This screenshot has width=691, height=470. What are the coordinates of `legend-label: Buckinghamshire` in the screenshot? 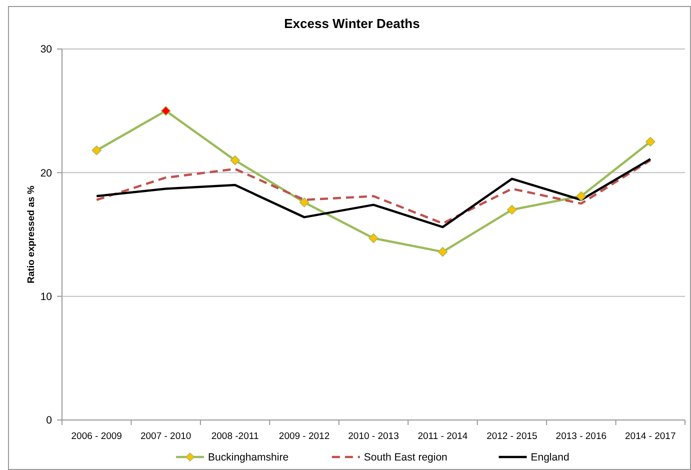 It's located at (248, 458).